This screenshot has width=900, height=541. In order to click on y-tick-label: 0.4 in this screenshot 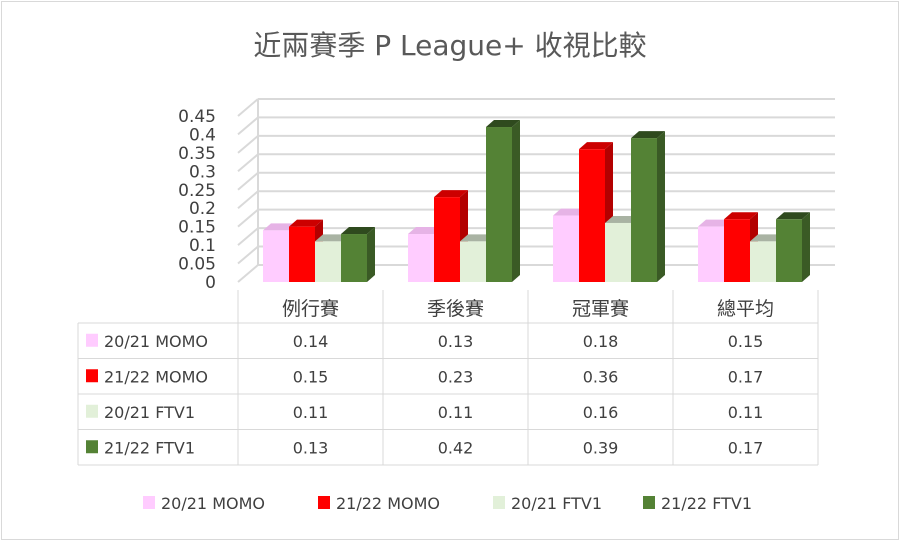, I will do `click(202, 135)`.